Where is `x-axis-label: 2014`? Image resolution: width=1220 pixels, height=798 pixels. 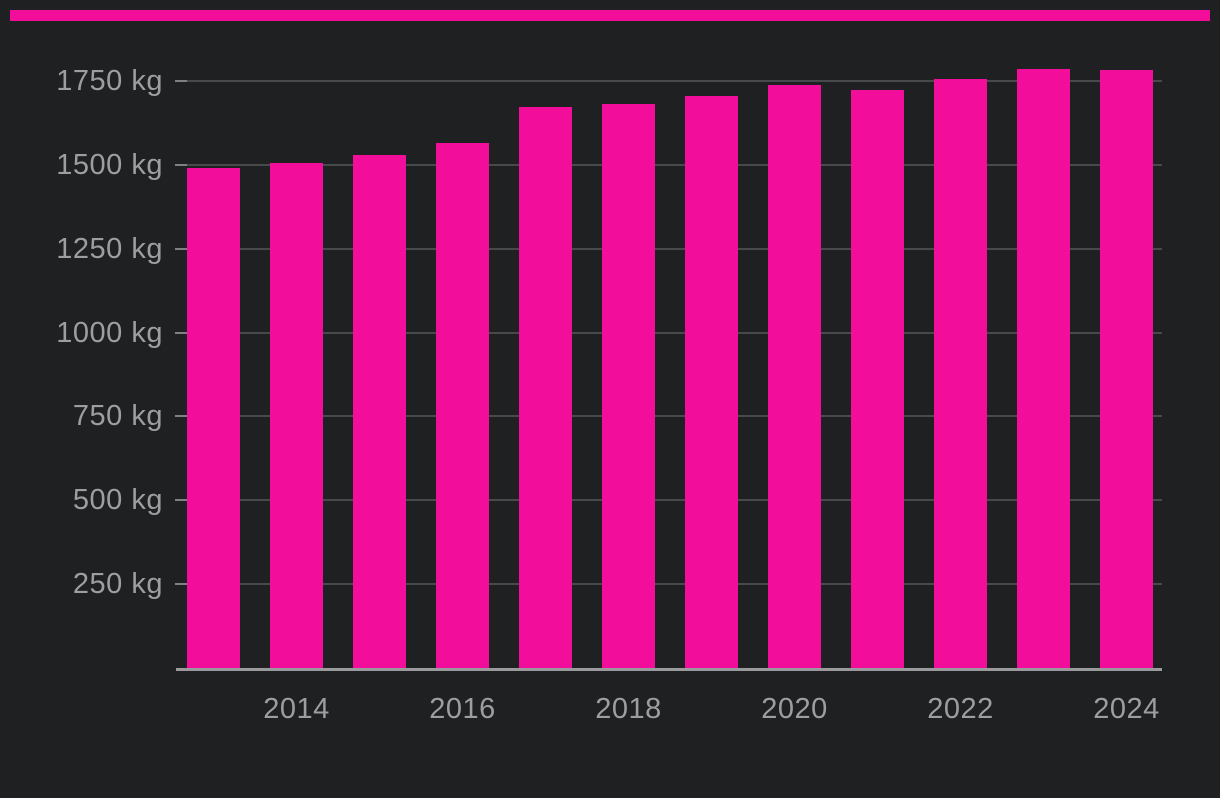
x-axis-label: 2014 is located at coordinates (296, 709).